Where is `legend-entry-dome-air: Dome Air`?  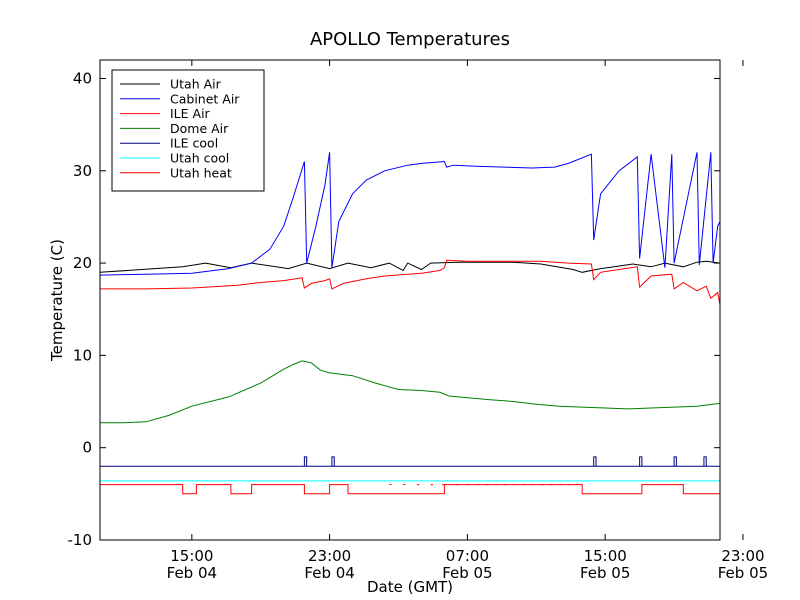 legend-entry-dome-air: Dome Air is located at coordinates (174, 128).